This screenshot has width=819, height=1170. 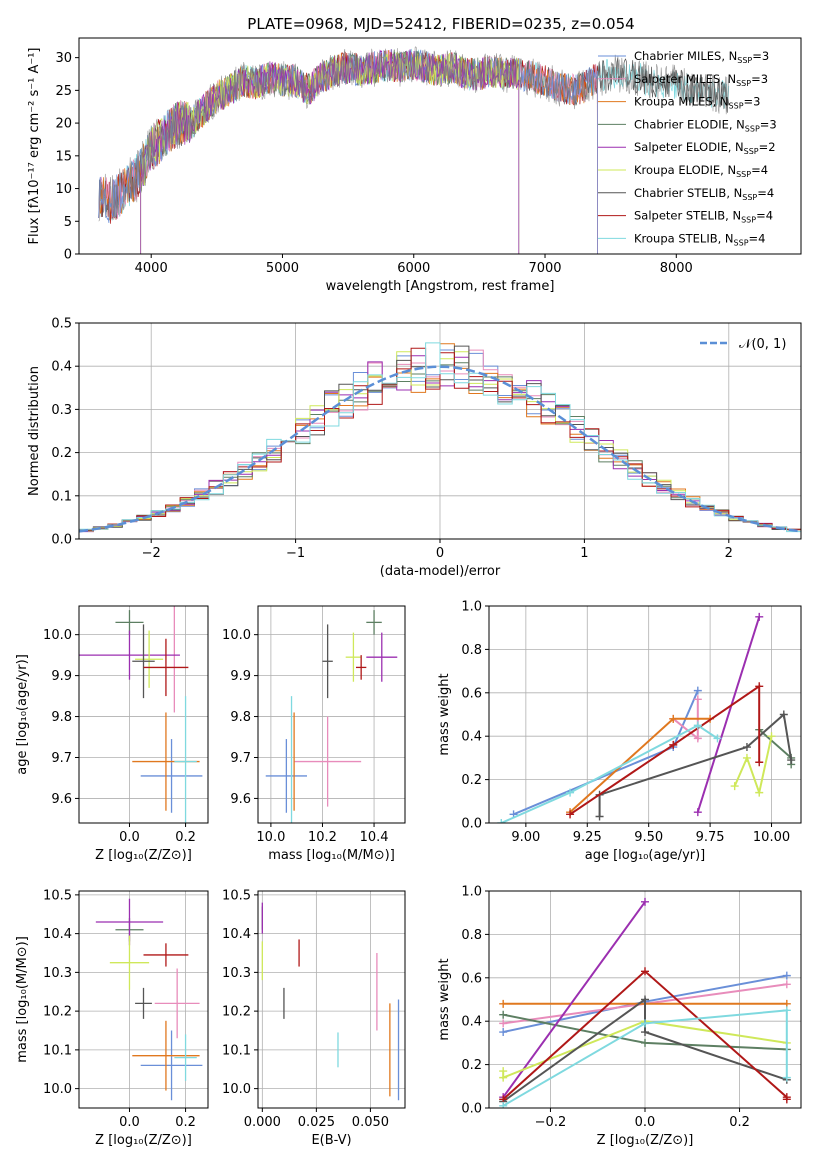 What do you see at coordinates (710, 837) in the screenshot?
I see `weight_vs_age-xtick-label: 9.75` at bounding box center [710, 837].